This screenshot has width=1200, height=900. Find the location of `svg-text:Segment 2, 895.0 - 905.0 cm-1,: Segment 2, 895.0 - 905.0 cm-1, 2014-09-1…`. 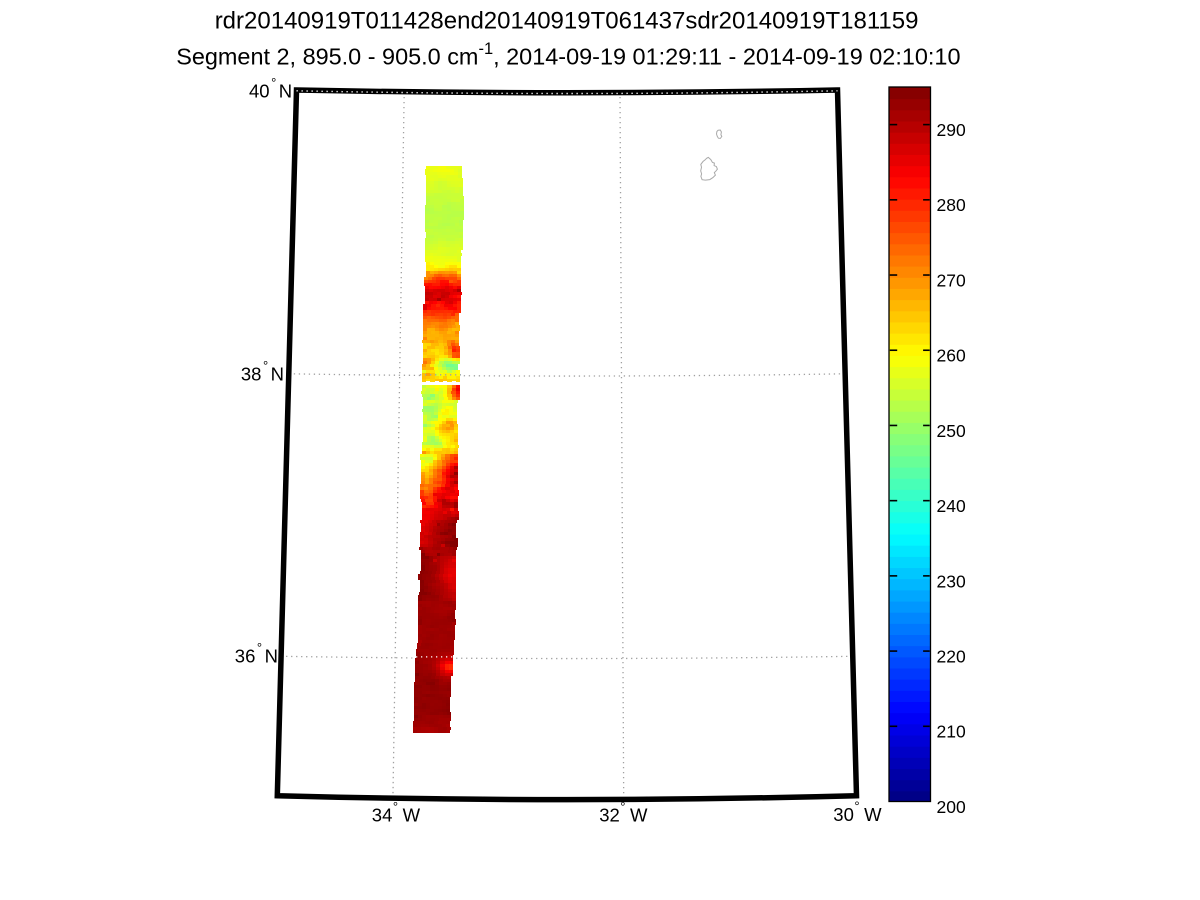

svg-text:Segment 2, 895.0 - 905.0 cm-1,: Segment 2, 895.0 - 905.0 cm-1, 2014-09-1… is located at coordinates (568, 55).